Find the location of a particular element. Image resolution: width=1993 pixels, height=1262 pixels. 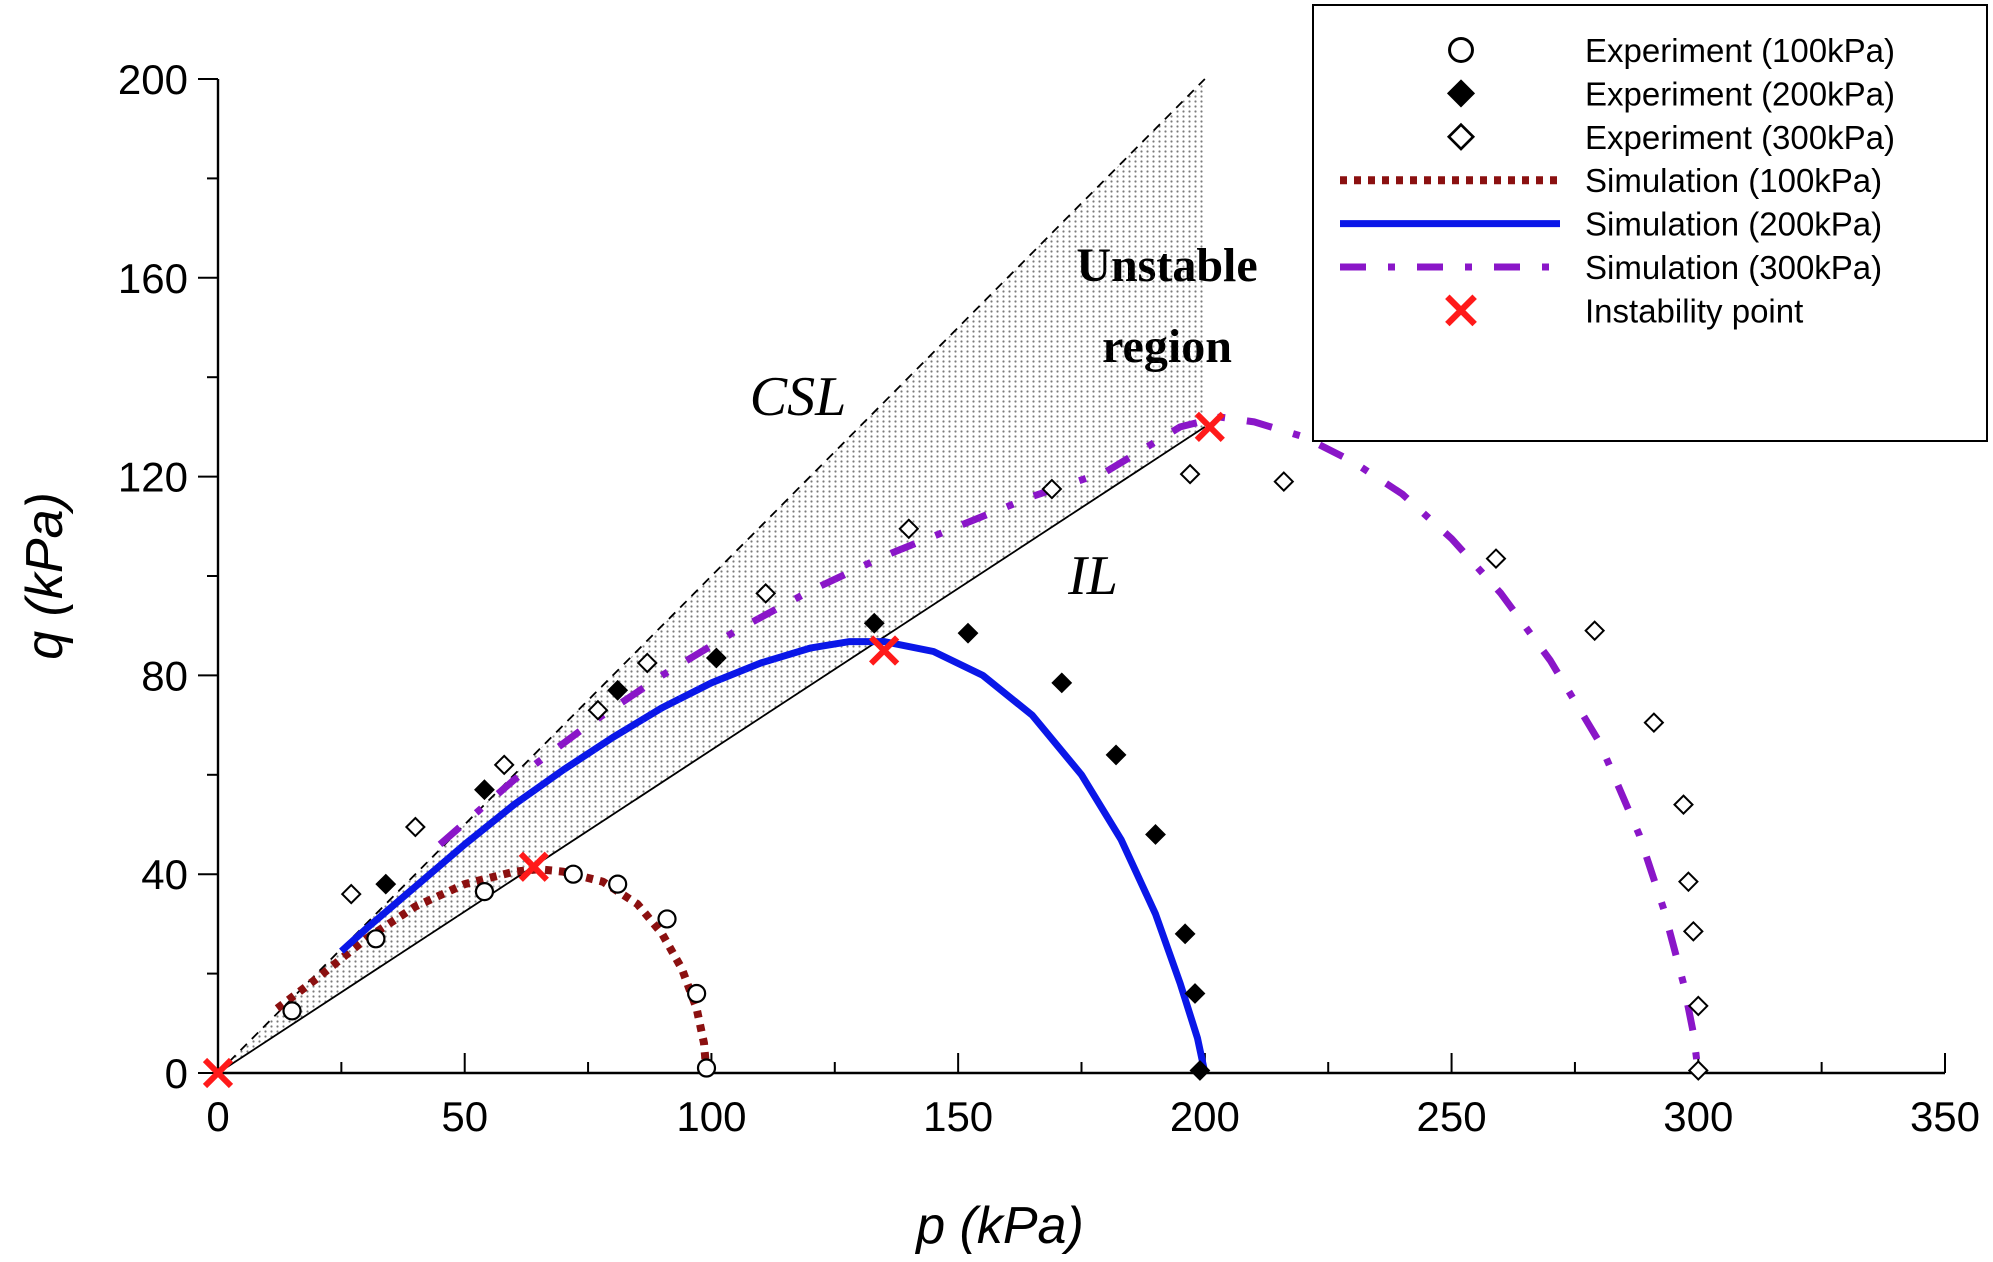

legend-item: Simulation (200kPa) is located at coordinates (1611, 224).